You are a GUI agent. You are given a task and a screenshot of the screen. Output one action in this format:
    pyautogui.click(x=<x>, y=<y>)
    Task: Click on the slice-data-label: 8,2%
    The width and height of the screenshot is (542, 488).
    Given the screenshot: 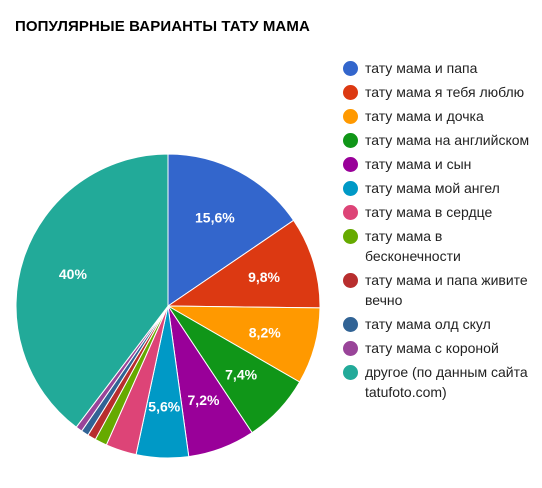 What is the action you would take?
    pyautogui.click(x=265, y=333)
    